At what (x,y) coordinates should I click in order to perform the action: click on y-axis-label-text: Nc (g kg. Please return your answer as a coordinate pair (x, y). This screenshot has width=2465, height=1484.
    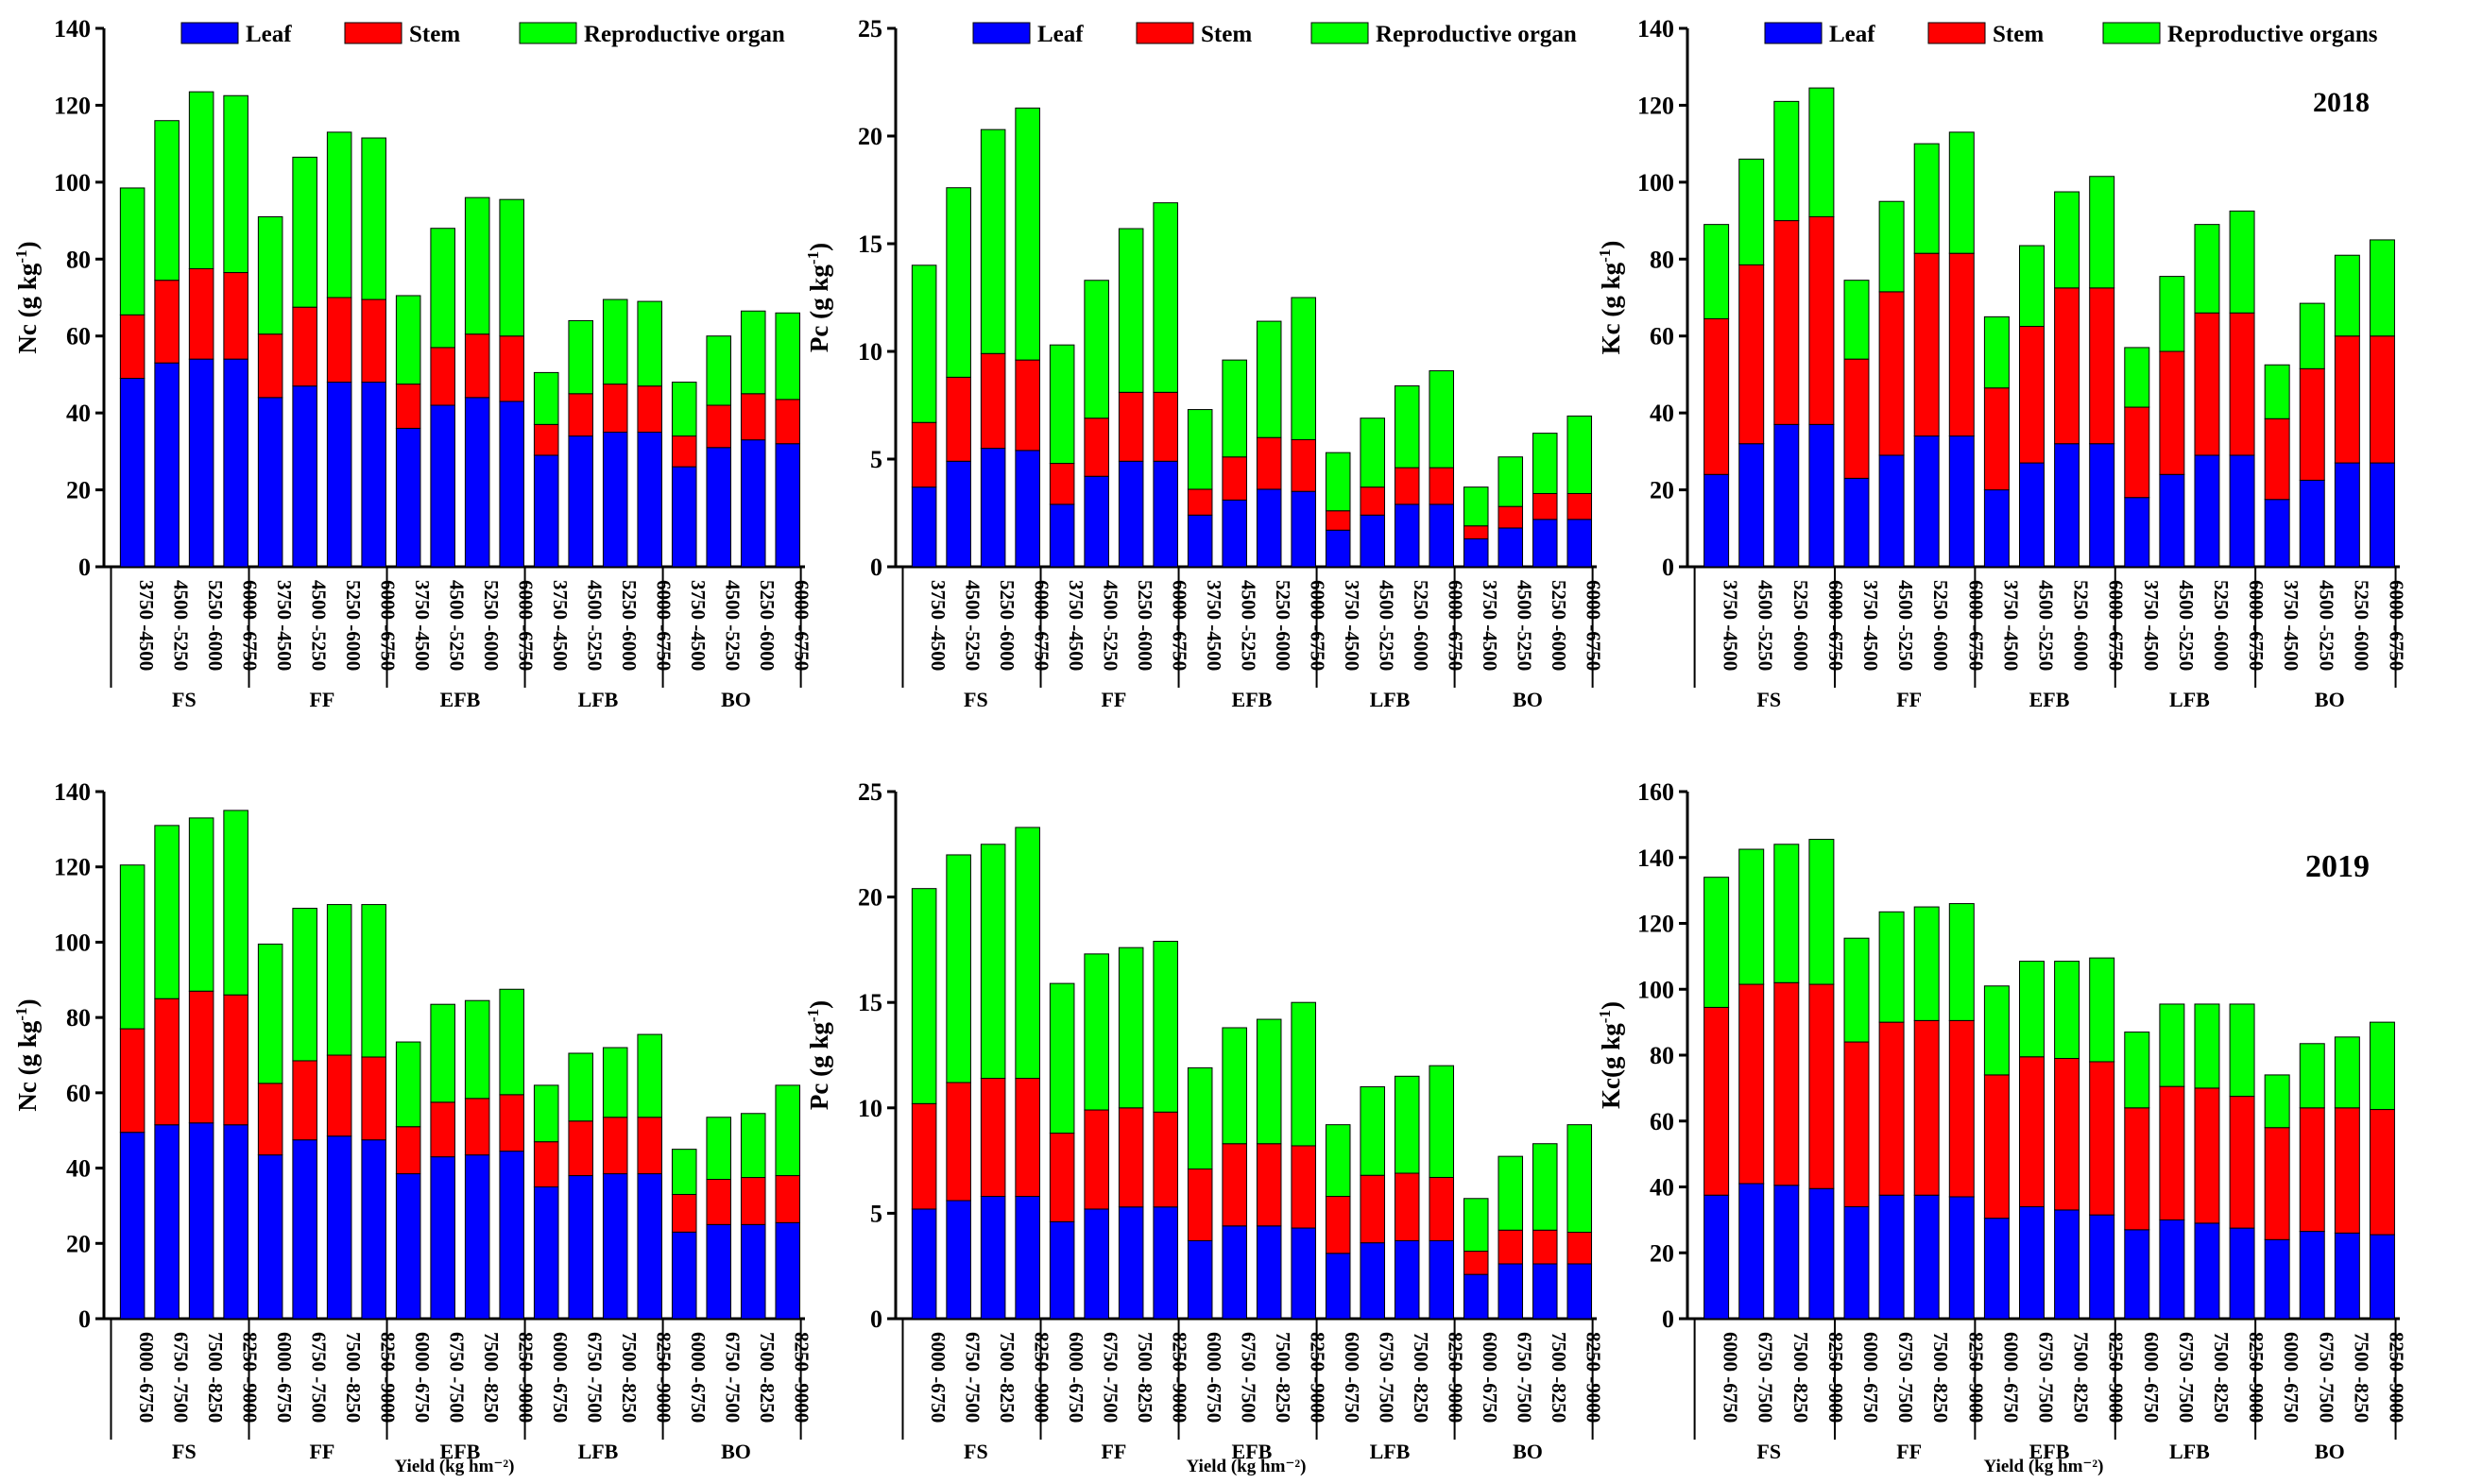
    Looking at the image, I should click on (27, 1066).